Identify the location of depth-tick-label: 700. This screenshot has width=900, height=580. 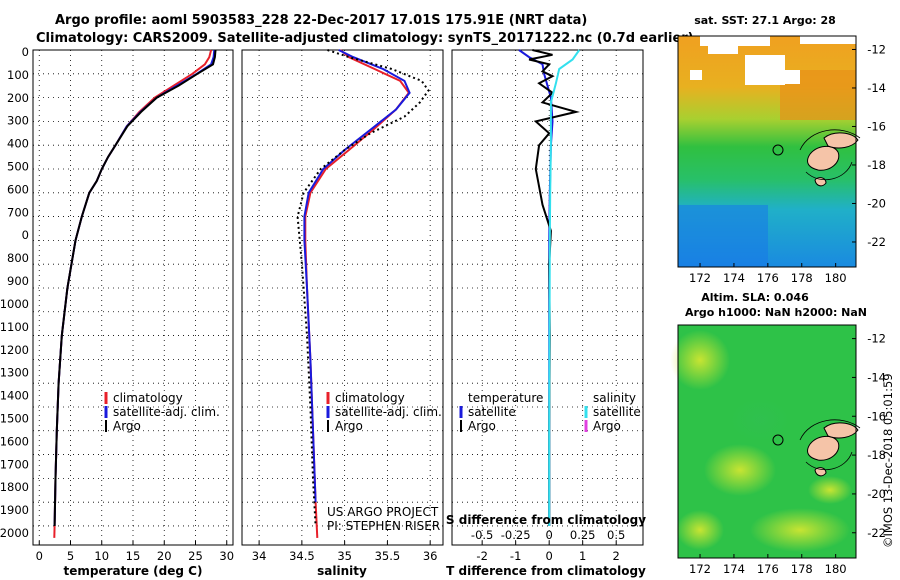
(18, 212).